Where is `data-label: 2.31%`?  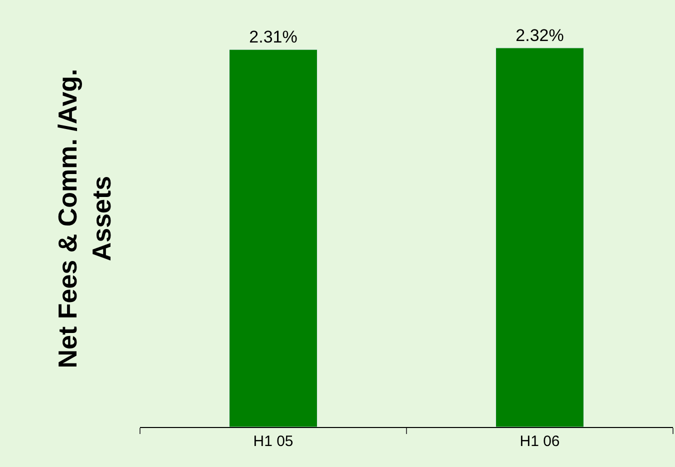
data-label: 2.31% is located at coordinates (273, 37).